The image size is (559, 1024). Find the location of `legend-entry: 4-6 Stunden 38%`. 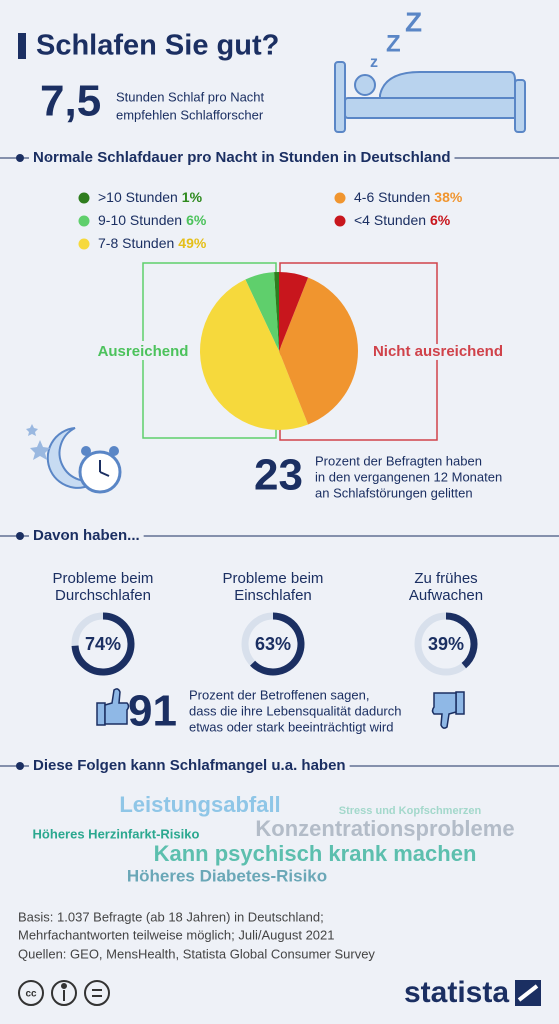

legend-entry: 4-6 Stunden 38% is located at coordinates (408, 197).